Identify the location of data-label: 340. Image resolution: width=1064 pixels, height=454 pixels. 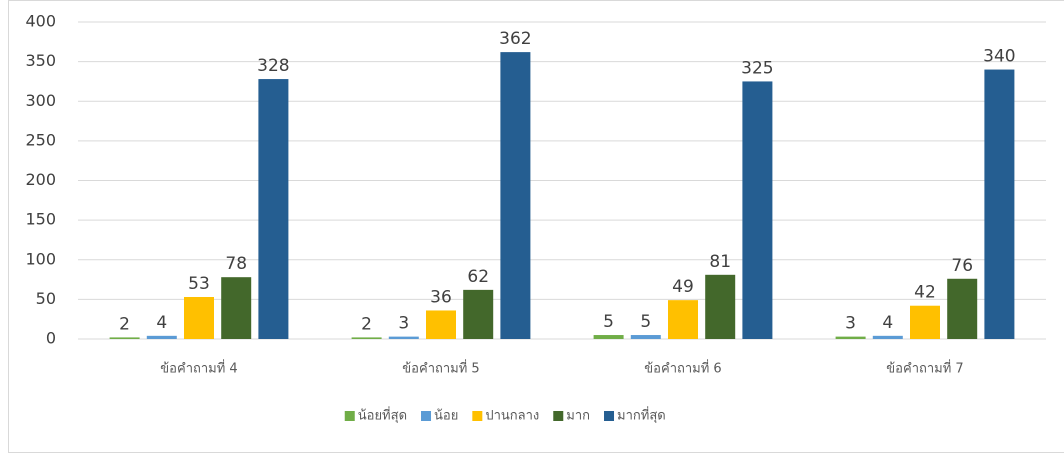
(999, 57).